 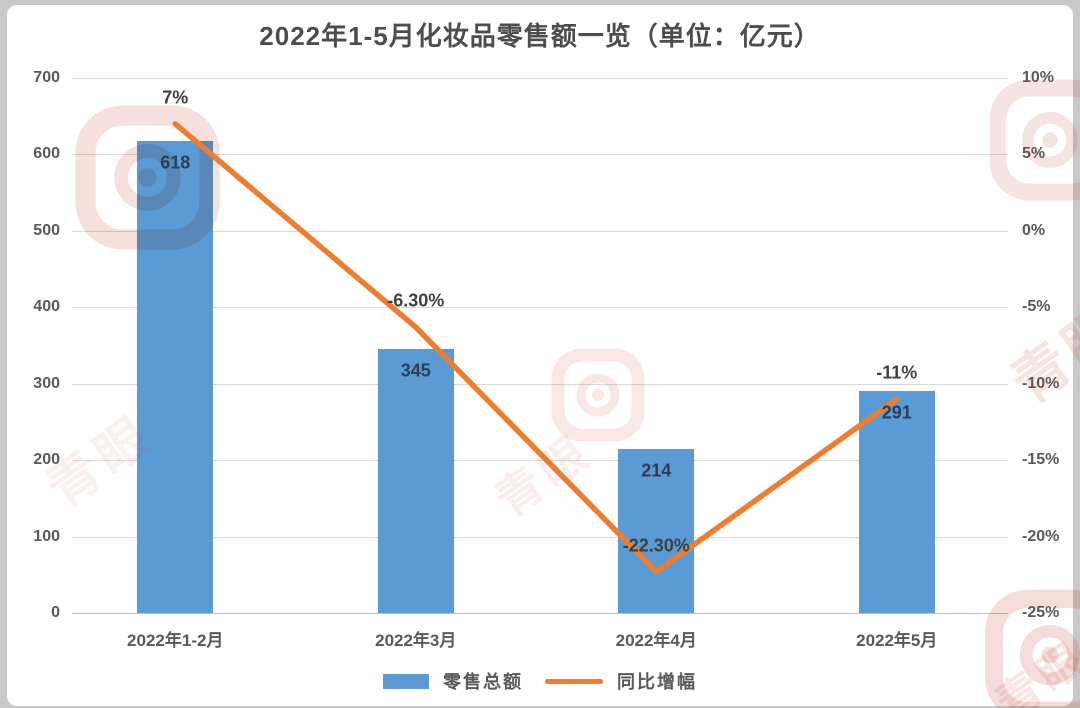 I want to click on chart-legend: 零售总额 同比增幅, so click(x=540, y=681).